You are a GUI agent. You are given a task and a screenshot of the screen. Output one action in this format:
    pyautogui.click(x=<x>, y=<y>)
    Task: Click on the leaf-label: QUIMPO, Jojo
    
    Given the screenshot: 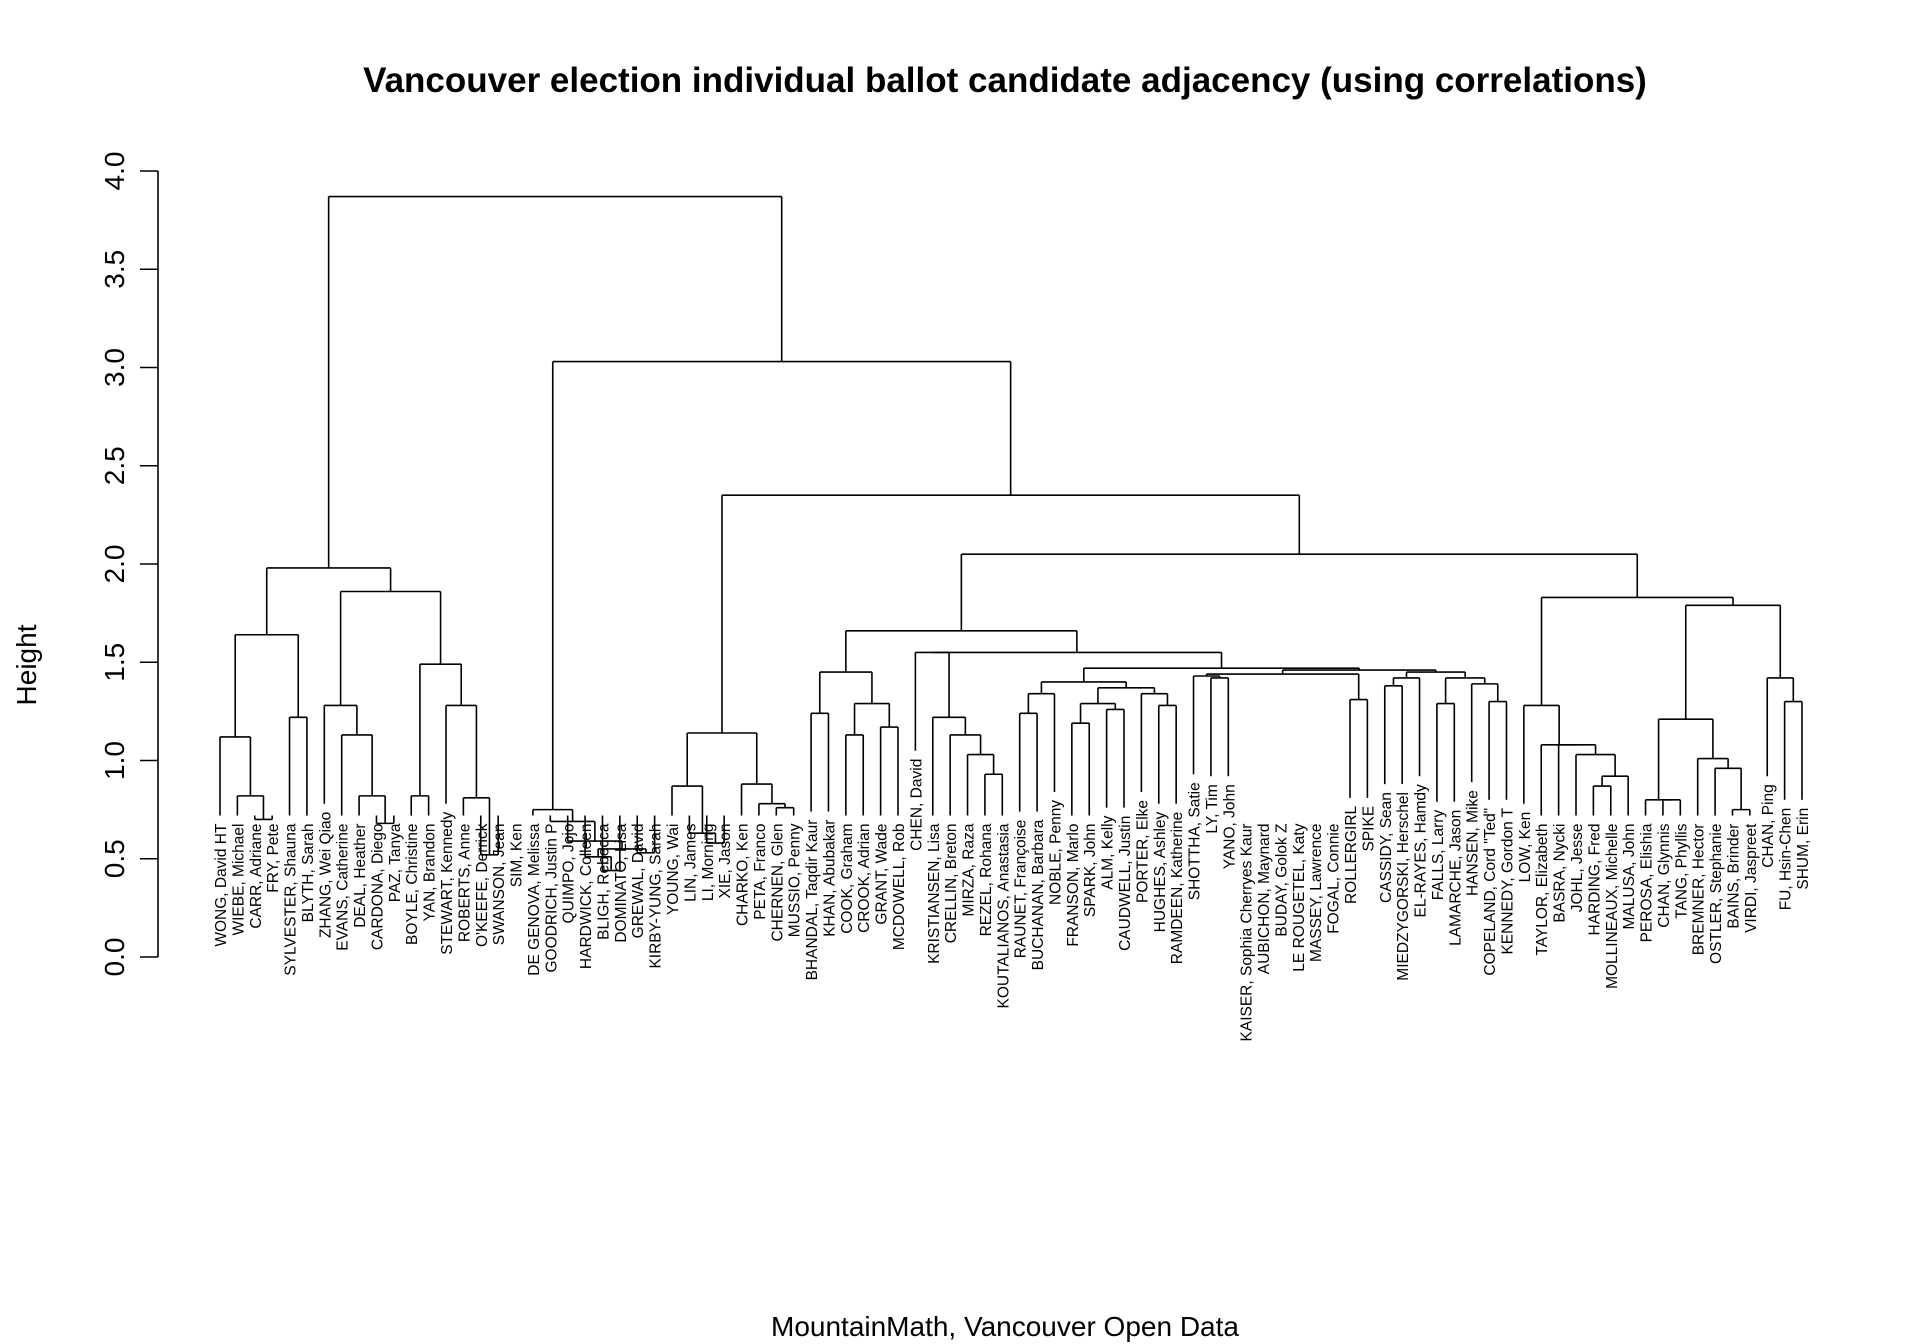 What is the action you would take?
    pyautogui.click(x=569, y=874)
    